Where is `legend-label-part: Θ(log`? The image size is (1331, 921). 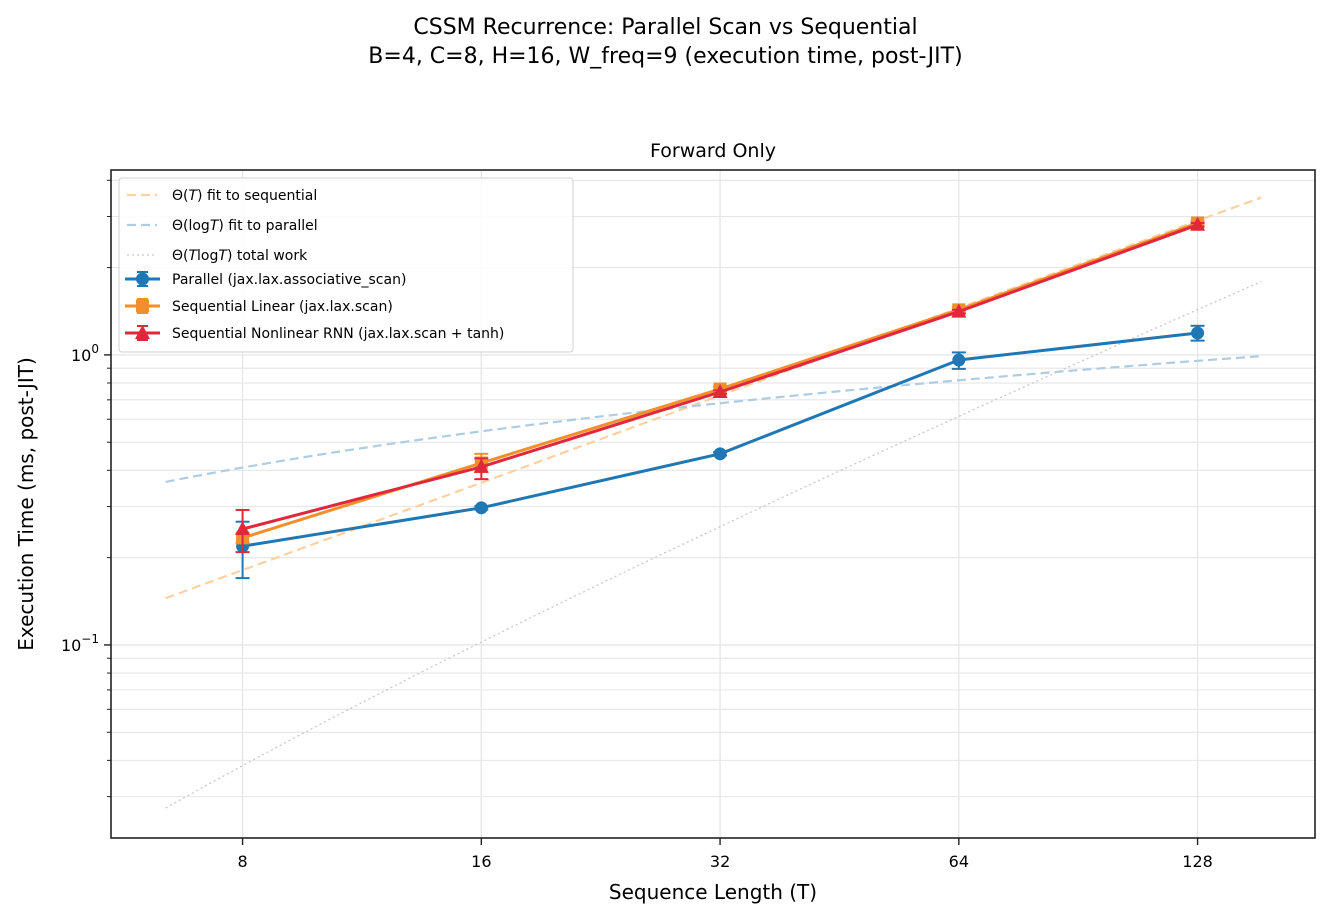 legend-label-part: Θ(log is located at coordinates (191, 226).